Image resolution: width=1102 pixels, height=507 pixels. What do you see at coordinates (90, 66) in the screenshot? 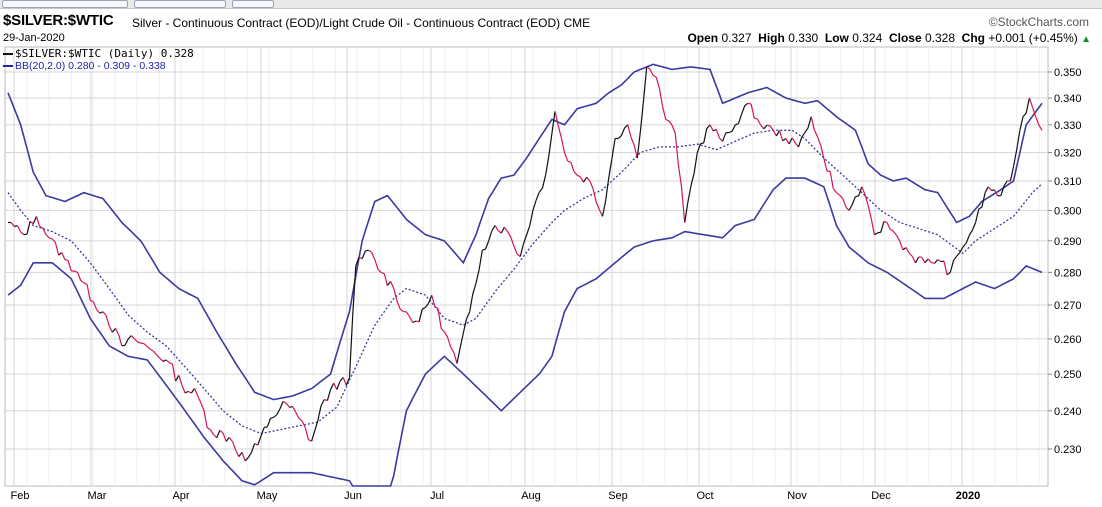
I see `legend-bb-label: BB(20,2.0) 0.280 - 0.309 - 0.338` at bounding box center [90, 66].